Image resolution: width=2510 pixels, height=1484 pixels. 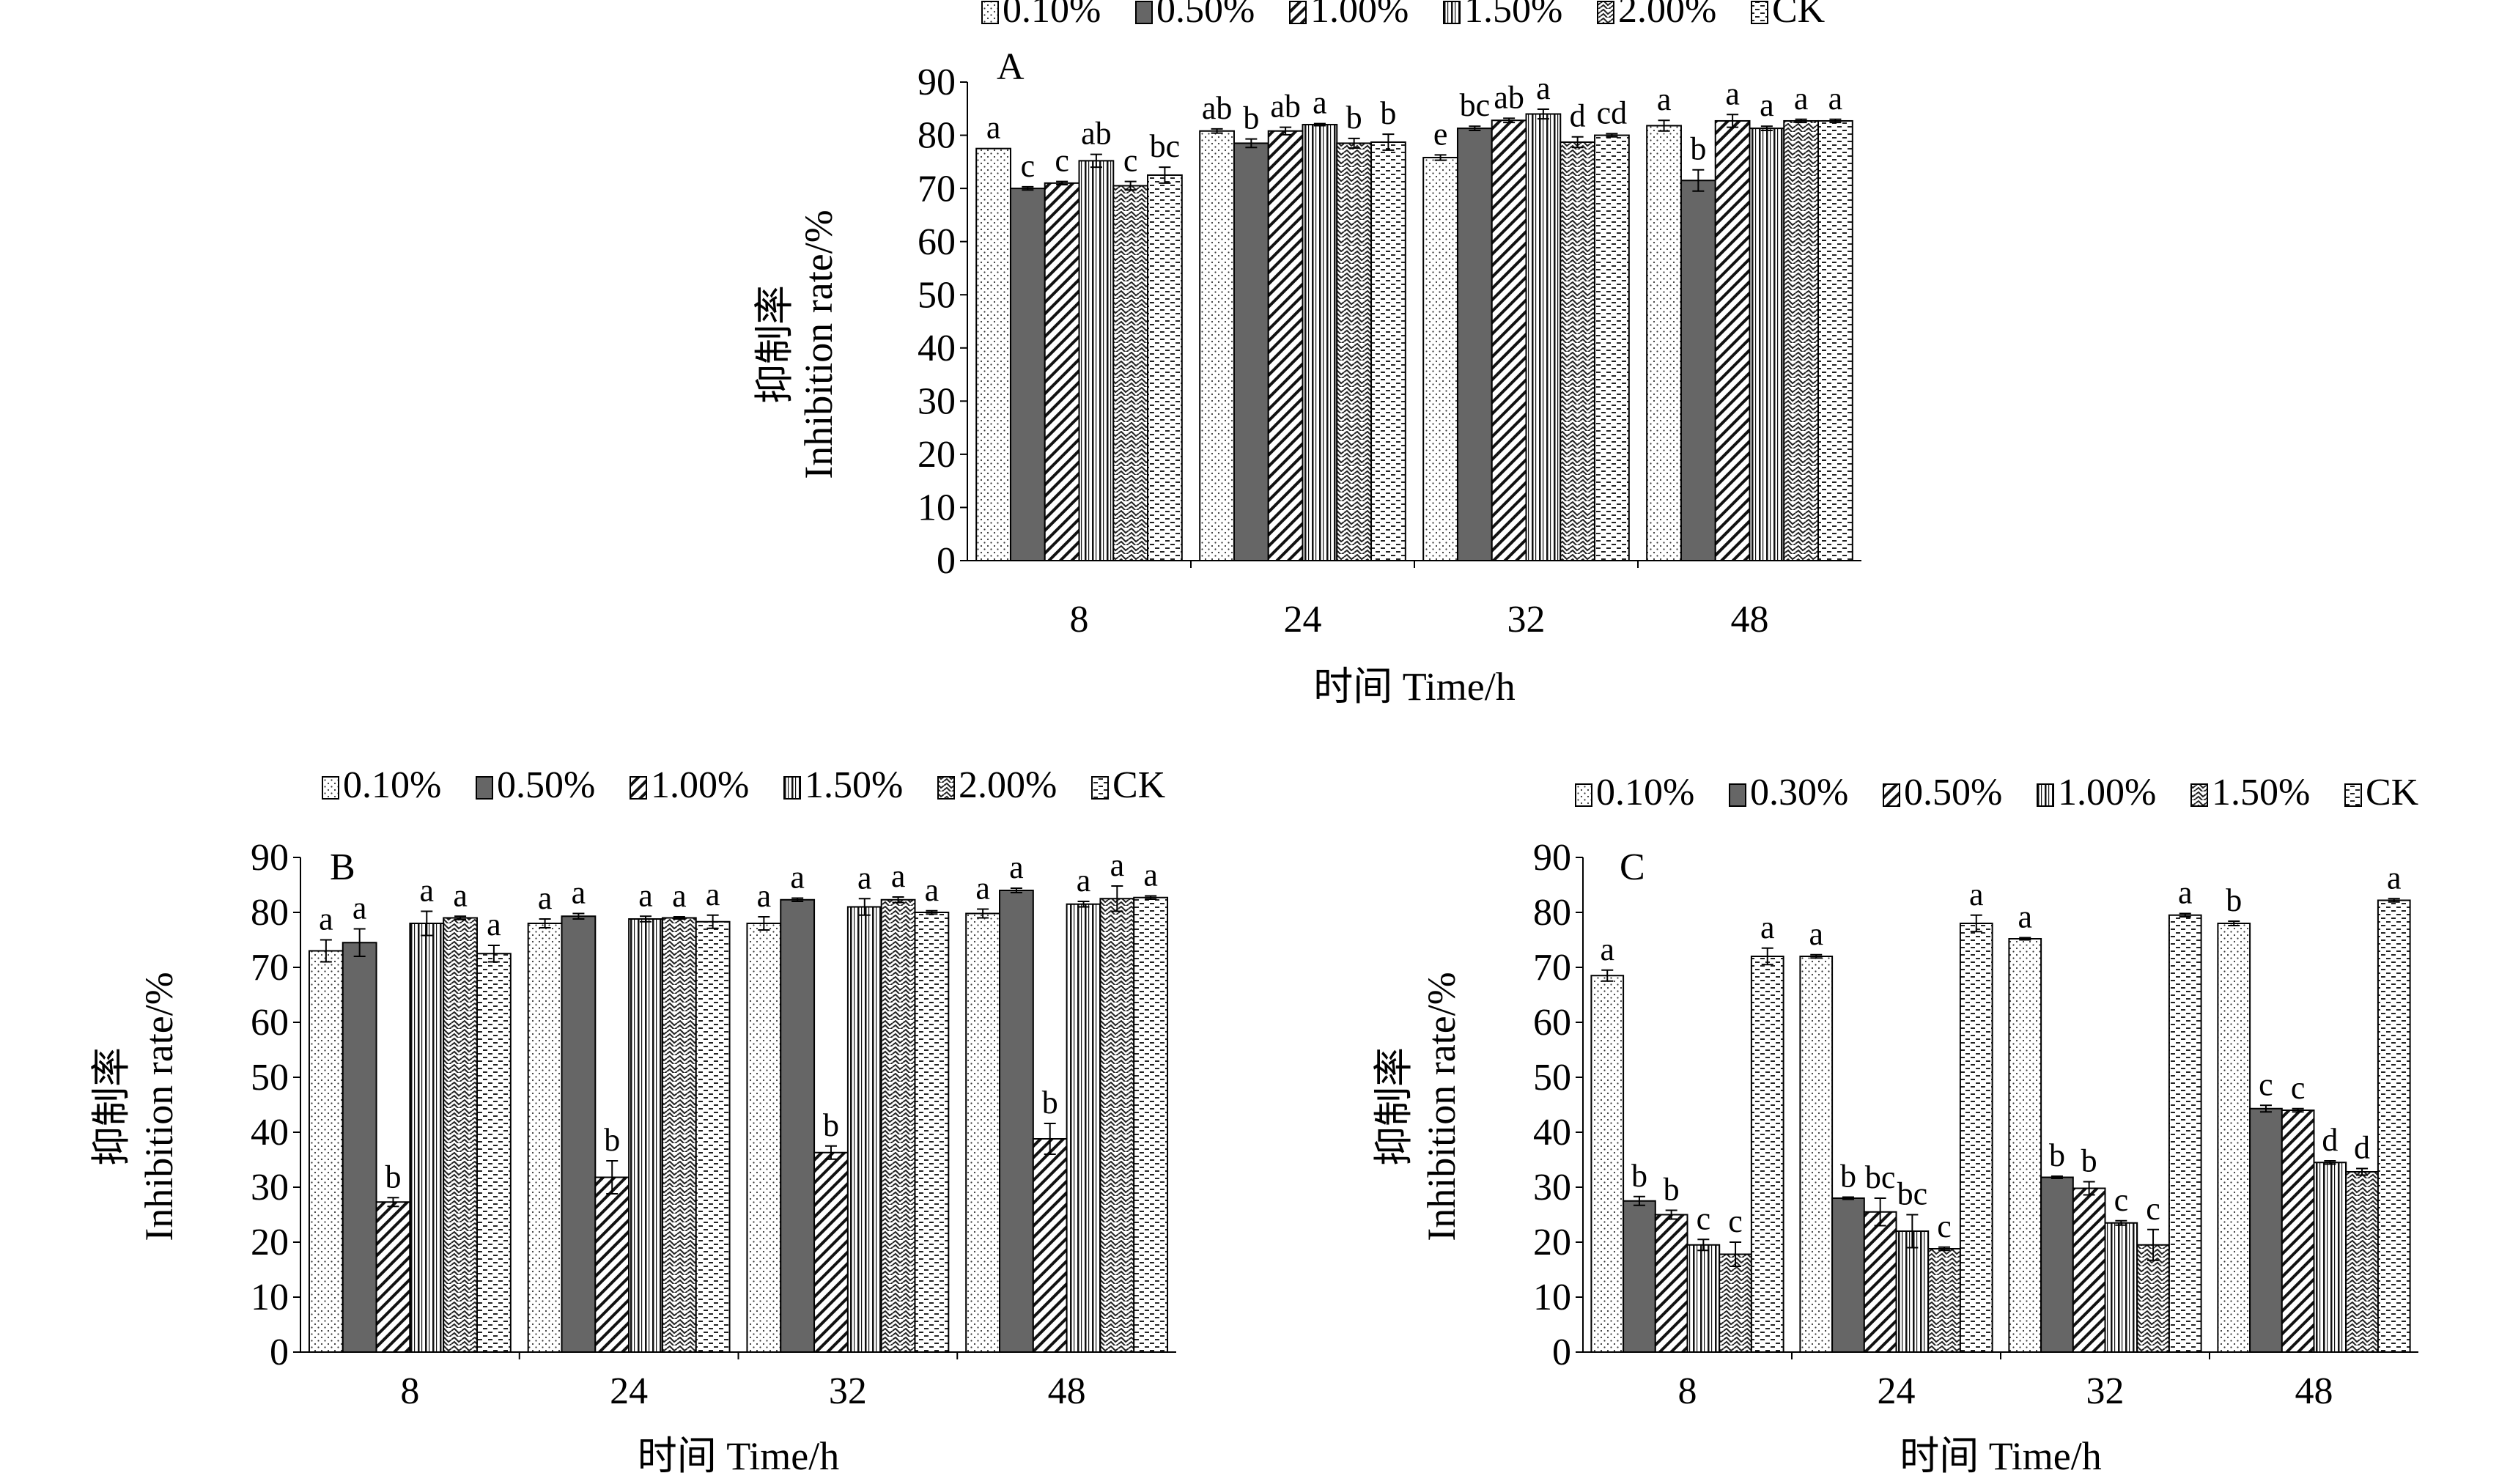 What do you see at coordinates (700, 785) in the screenshot?
I see `legend-label: 1.00%` at bounding box center [700, 785].